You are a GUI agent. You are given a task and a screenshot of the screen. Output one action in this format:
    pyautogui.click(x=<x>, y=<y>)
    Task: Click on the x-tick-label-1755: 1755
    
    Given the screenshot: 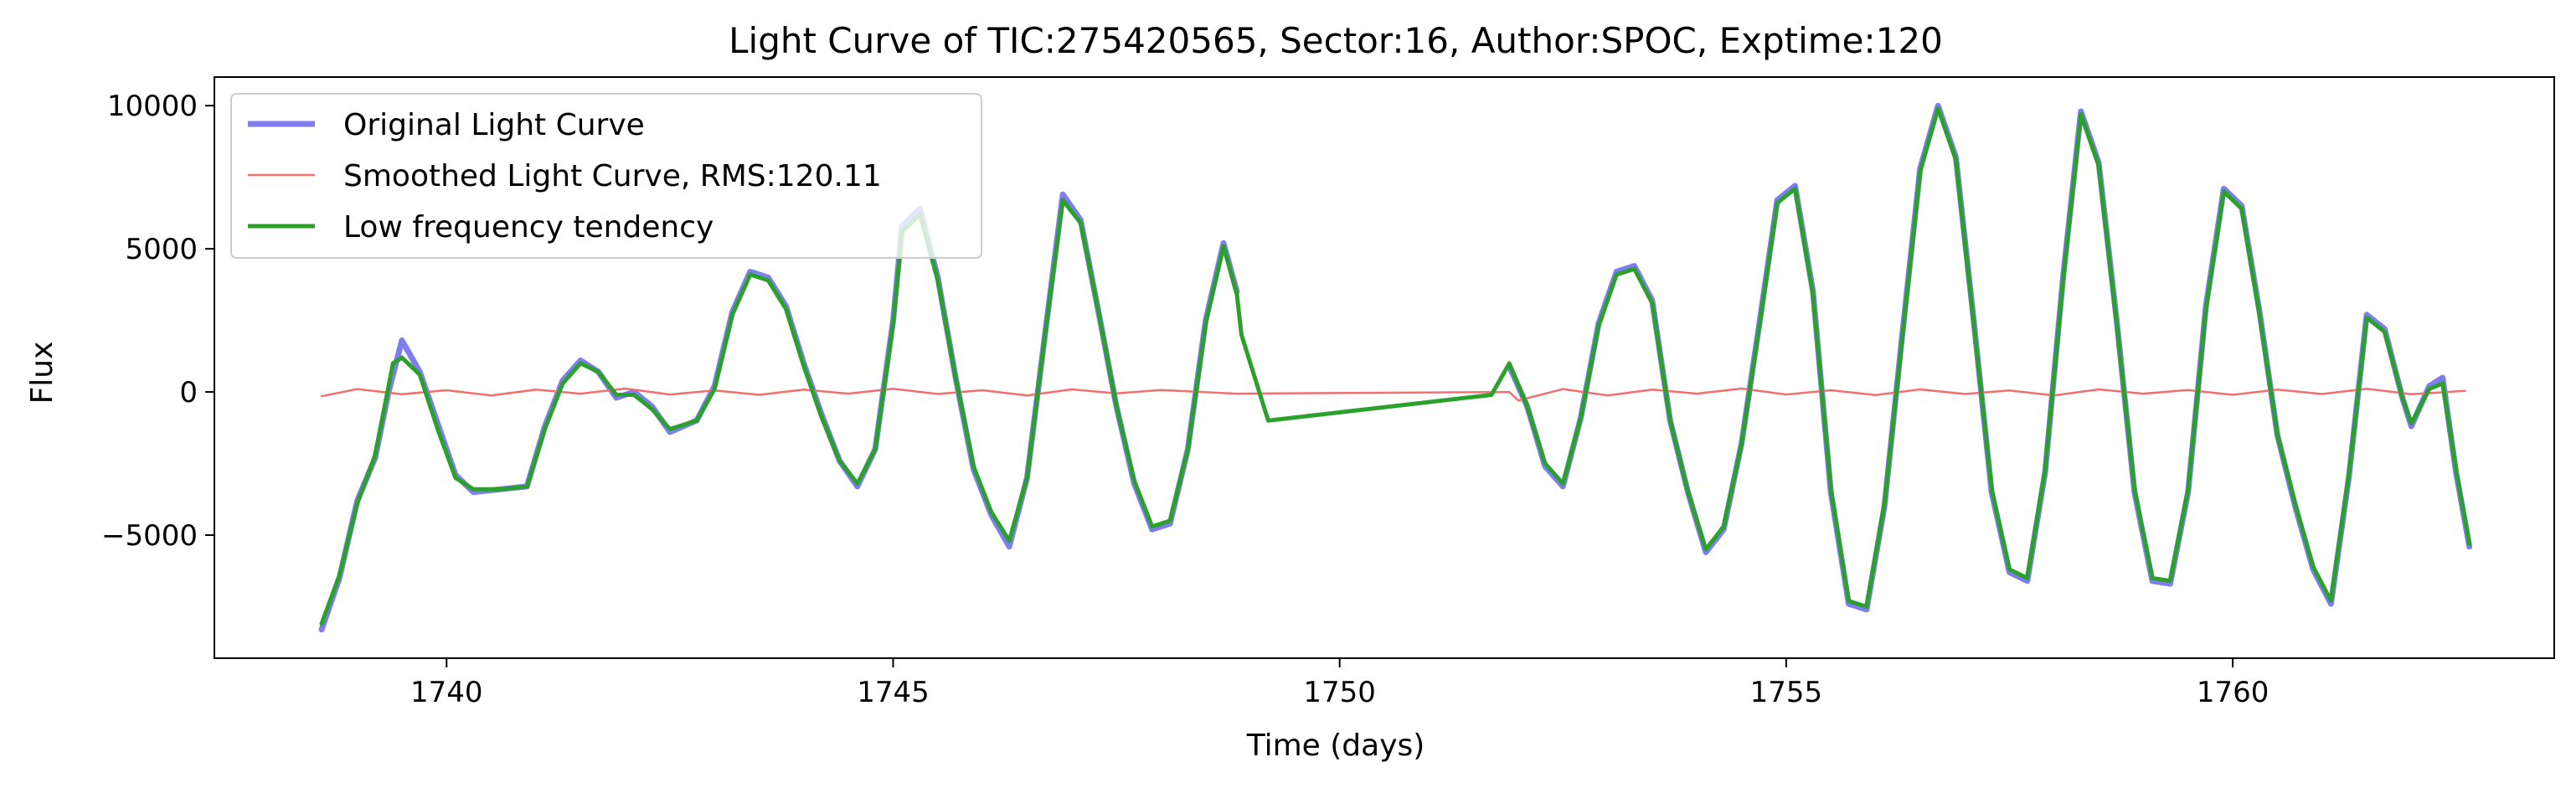 What is the action you would take?
    pyautogui.click(x=1786, y=692)
    